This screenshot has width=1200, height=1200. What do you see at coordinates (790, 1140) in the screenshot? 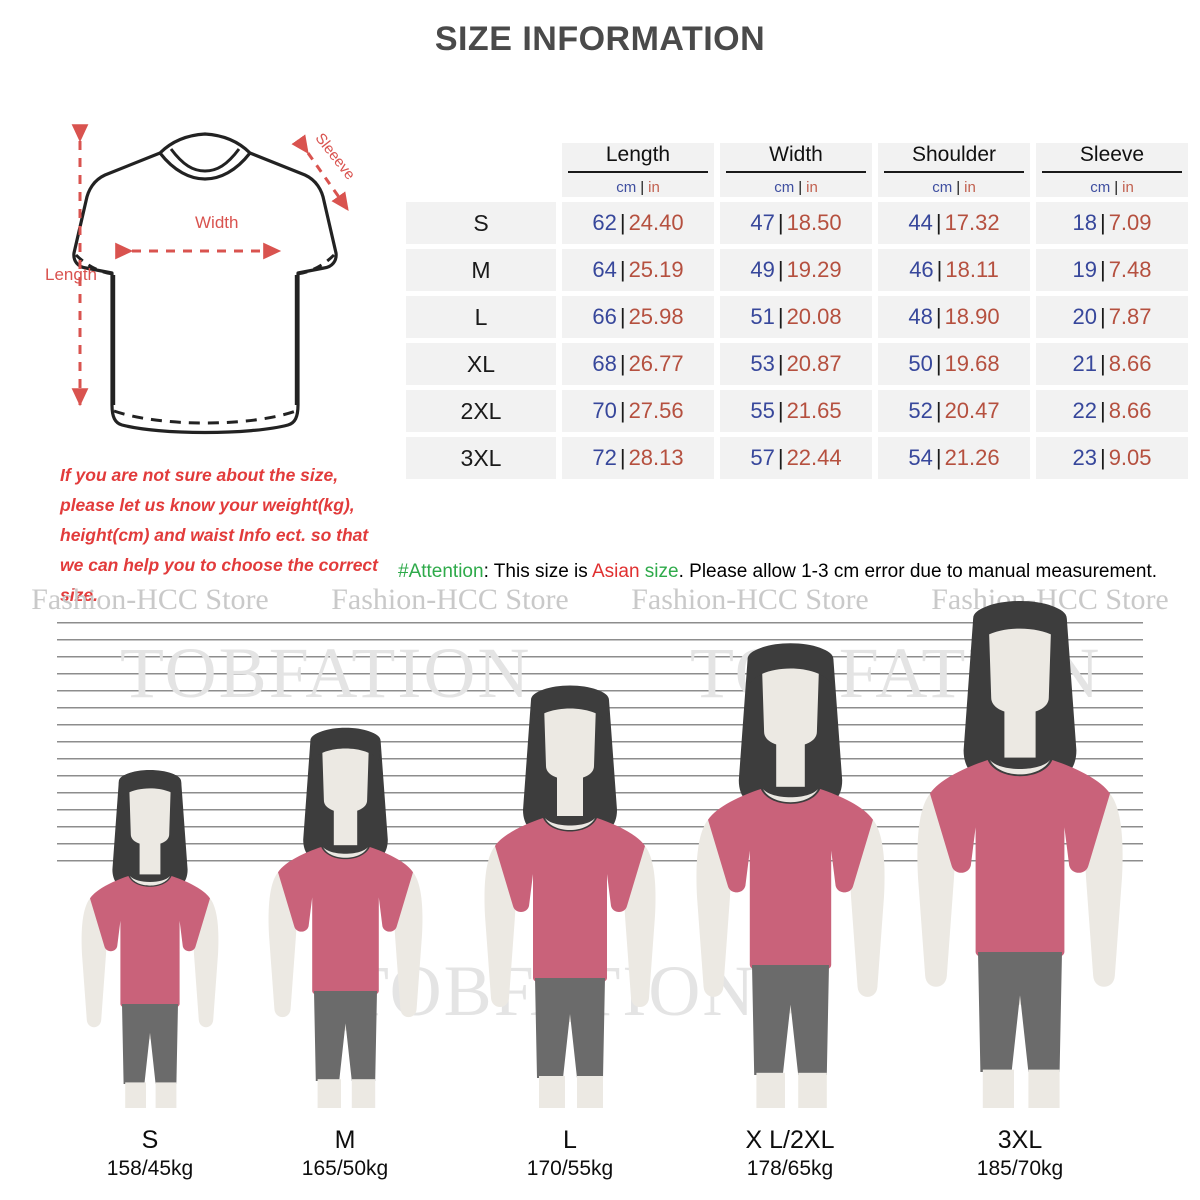
I see `model-size-label: X L/2XL` at bounding box center [790, 1140].